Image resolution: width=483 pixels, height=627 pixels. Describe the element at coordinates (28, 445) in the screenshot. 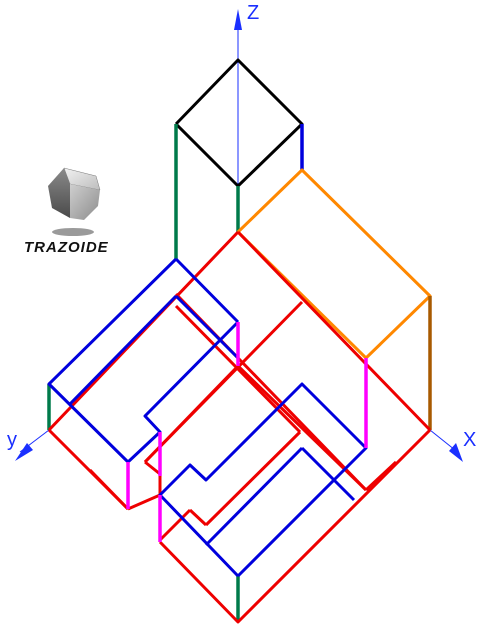

I see `y-axis: y` at that location.